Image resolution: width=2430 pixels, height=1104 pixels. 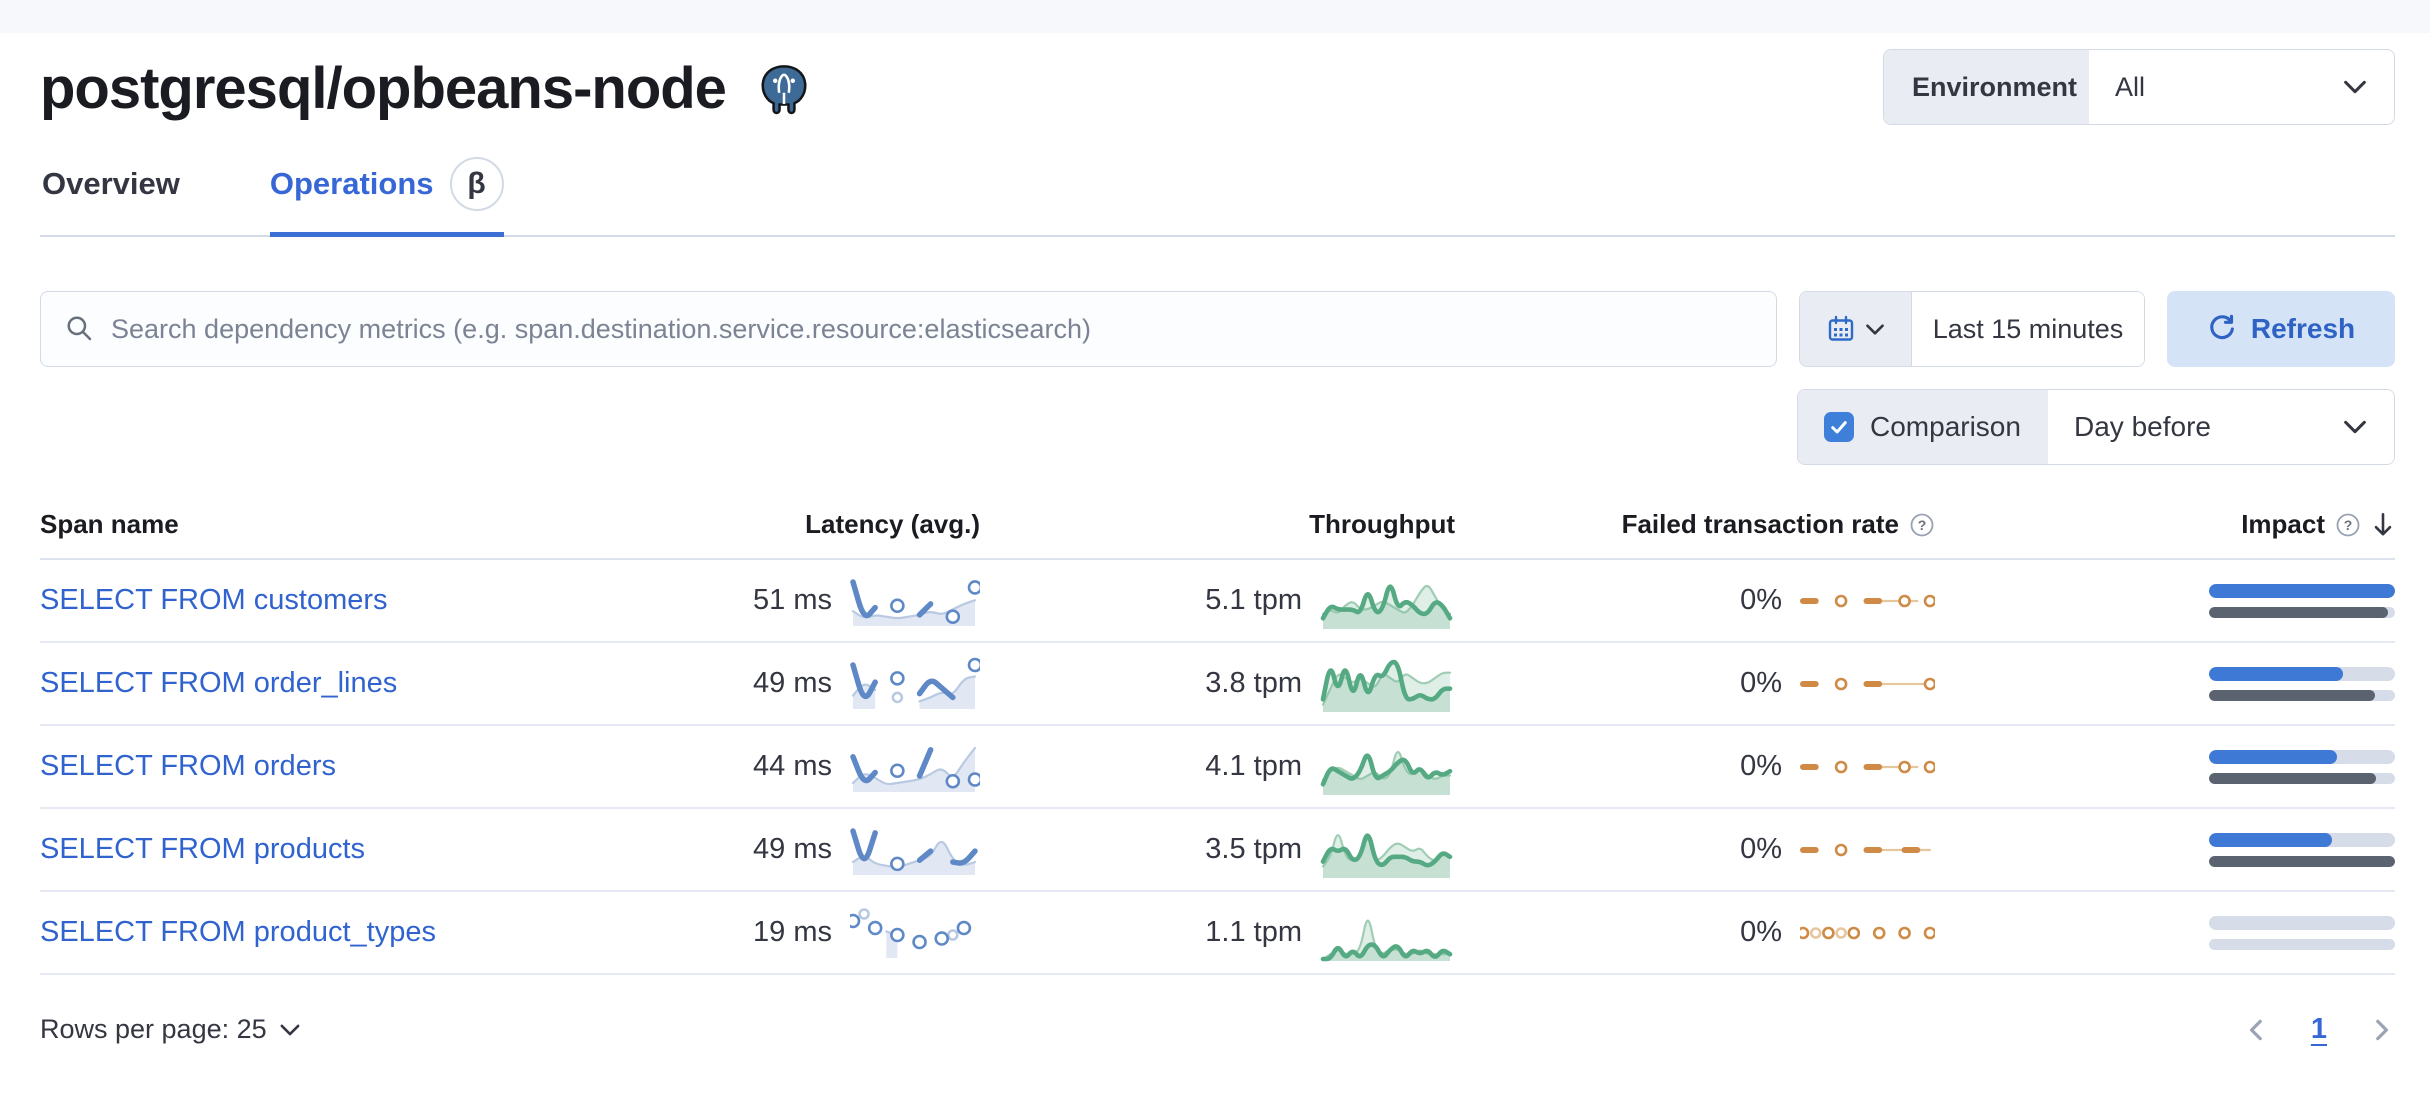 I want to click on comparison-checkbox, so click(x=1839, y=427).